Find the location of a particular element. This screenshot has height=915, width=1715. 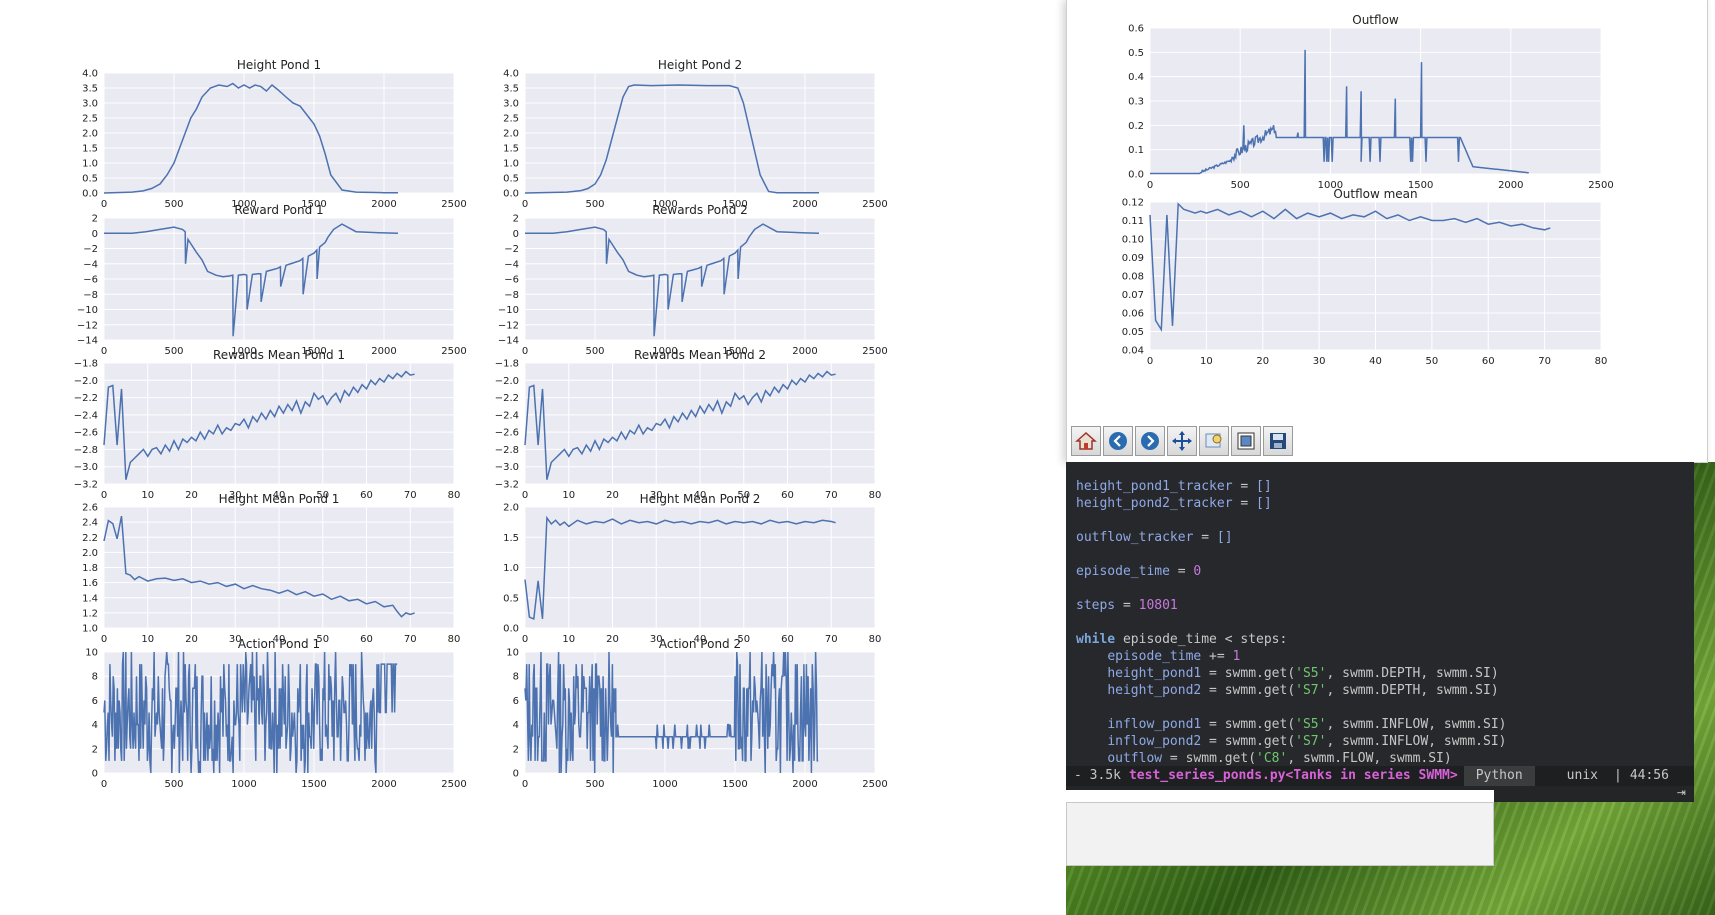

y-tick-label: 0.08 is located at coordinates (1133, 277).